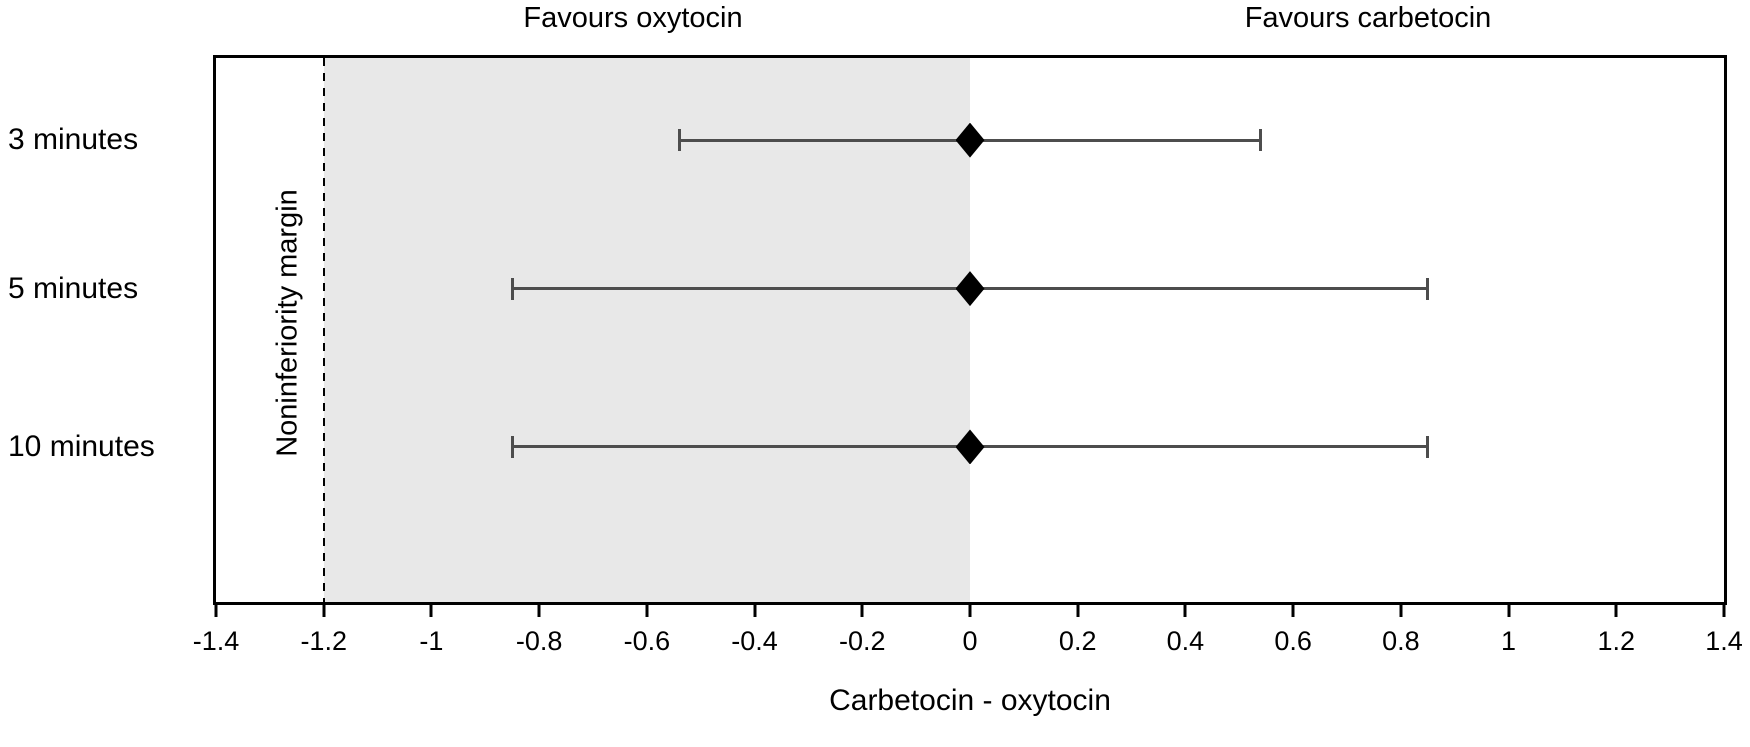  What do you see at coordinates (970, 700) in the screenshot?
I see `x-axis-title: Carbetocin - oxytocin` at bounding box center [970, 700].